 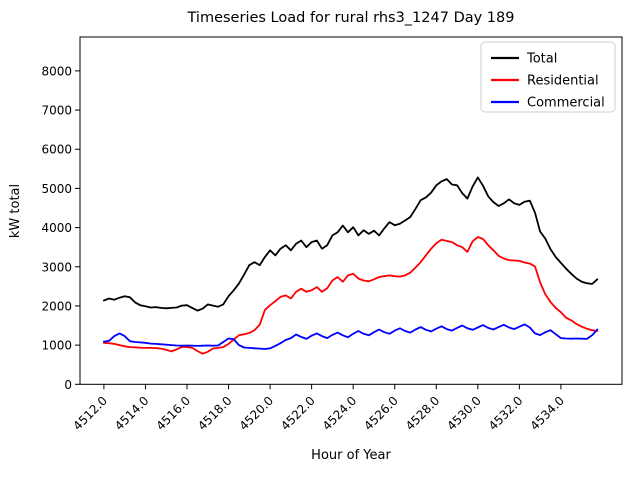 I want to click on x-tick-label: 4520.0, so click(x=257, y=414).